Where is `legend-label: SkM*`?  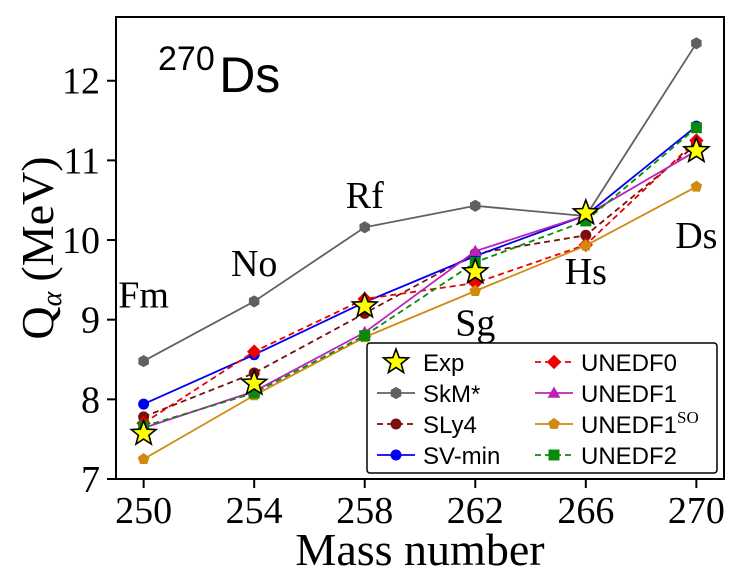
legend-label: SkM* is located at coordinates (451, 394).